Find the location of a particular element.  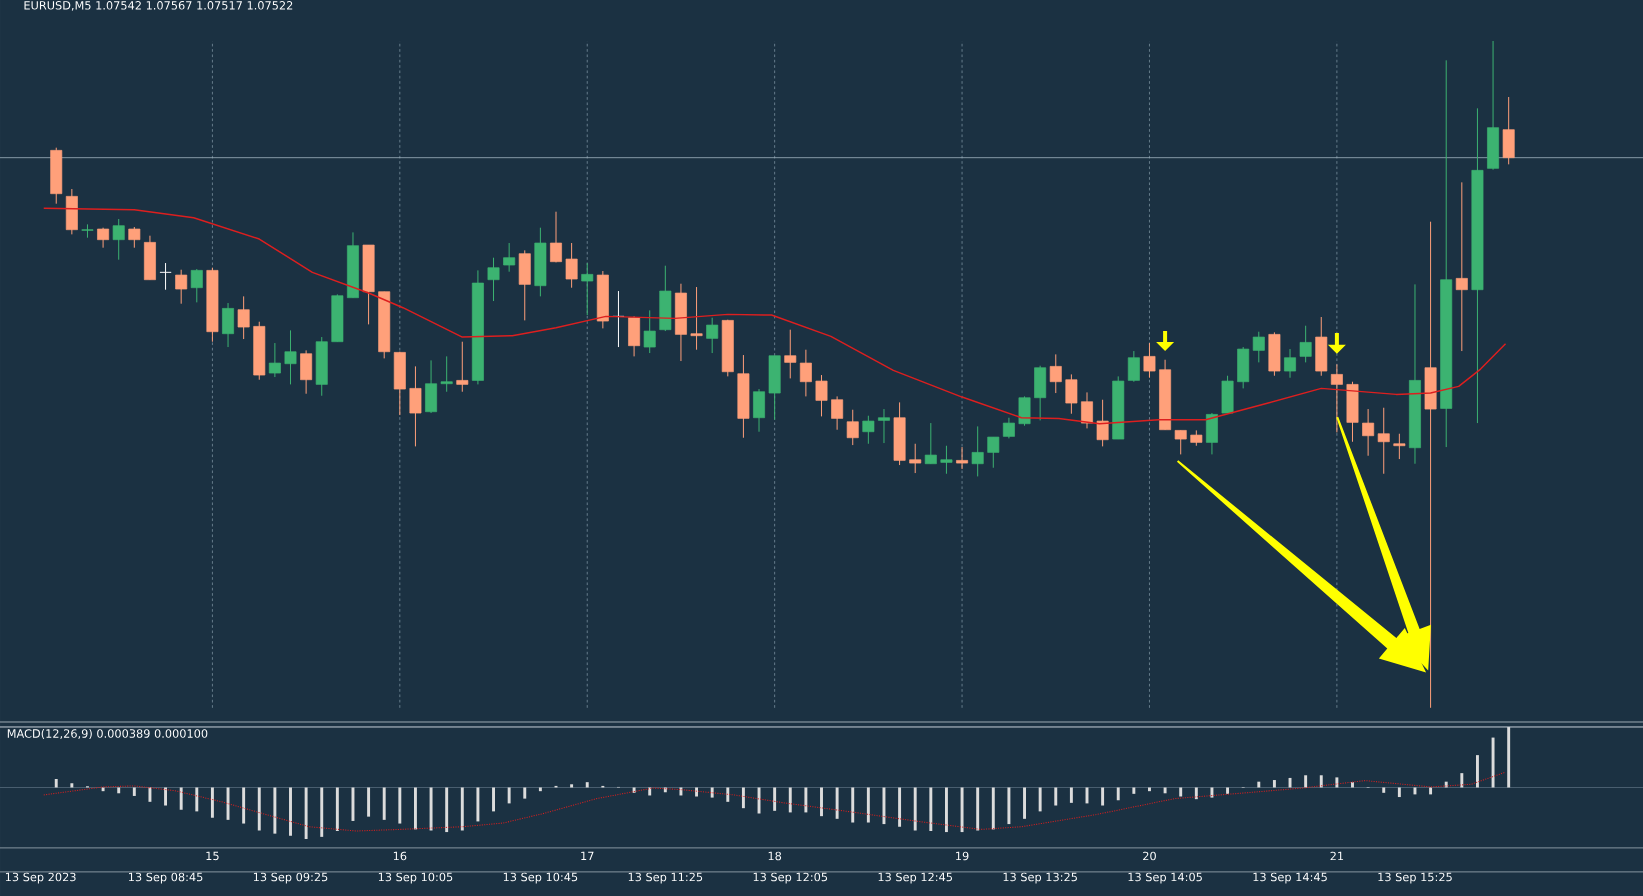

x-tick-label: 15 is located at coordinates (212, 856).